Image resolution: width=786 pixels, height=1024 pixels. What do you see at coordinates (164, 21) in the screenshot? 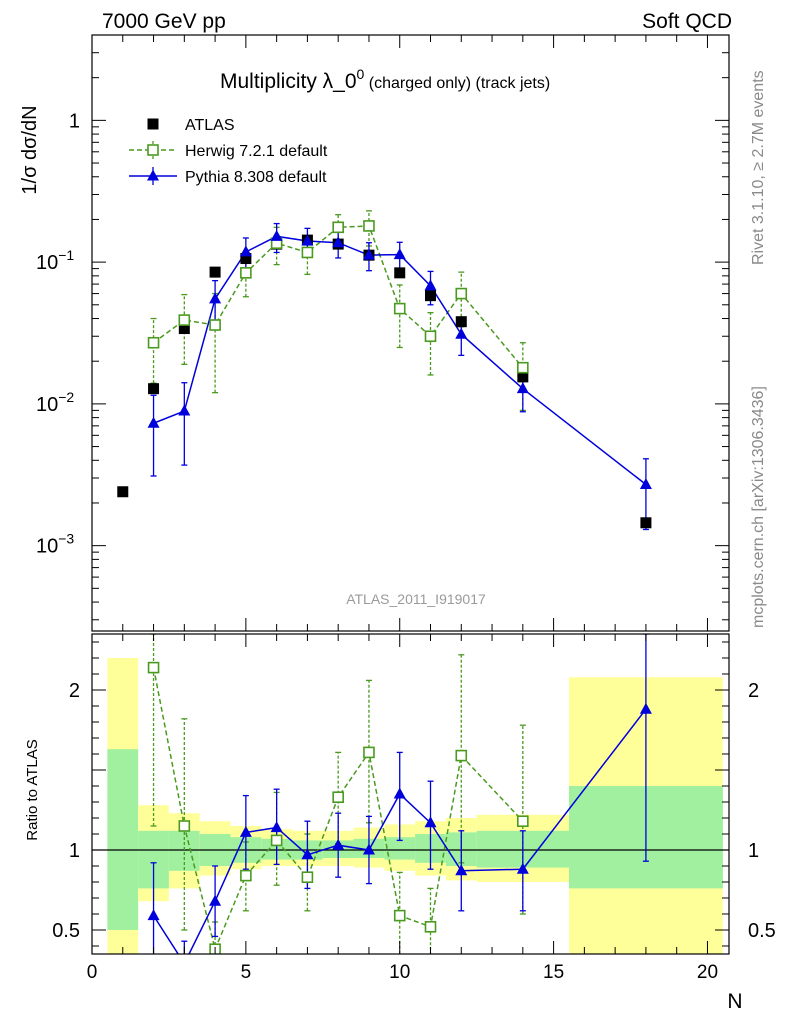
I see `header-left: 7000 GeV pp` at bounding box center [164, 21].